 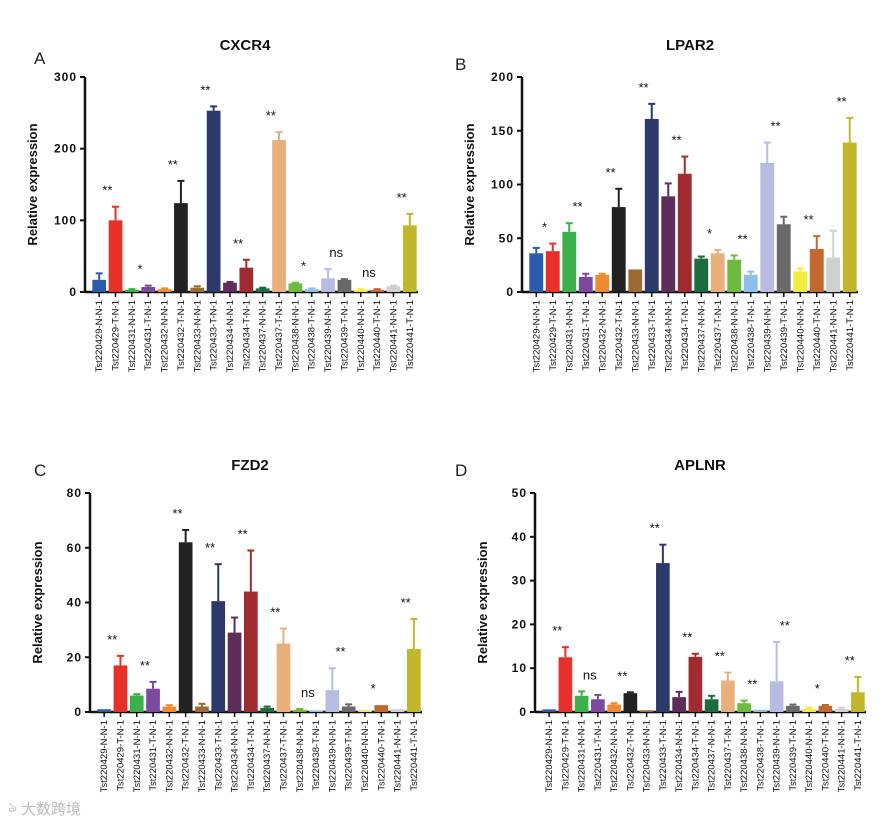 What do you see at coordinates (690, 45) in the screenshot?
I see `chart-title: LPAR2` at bounding box center [690, 45].